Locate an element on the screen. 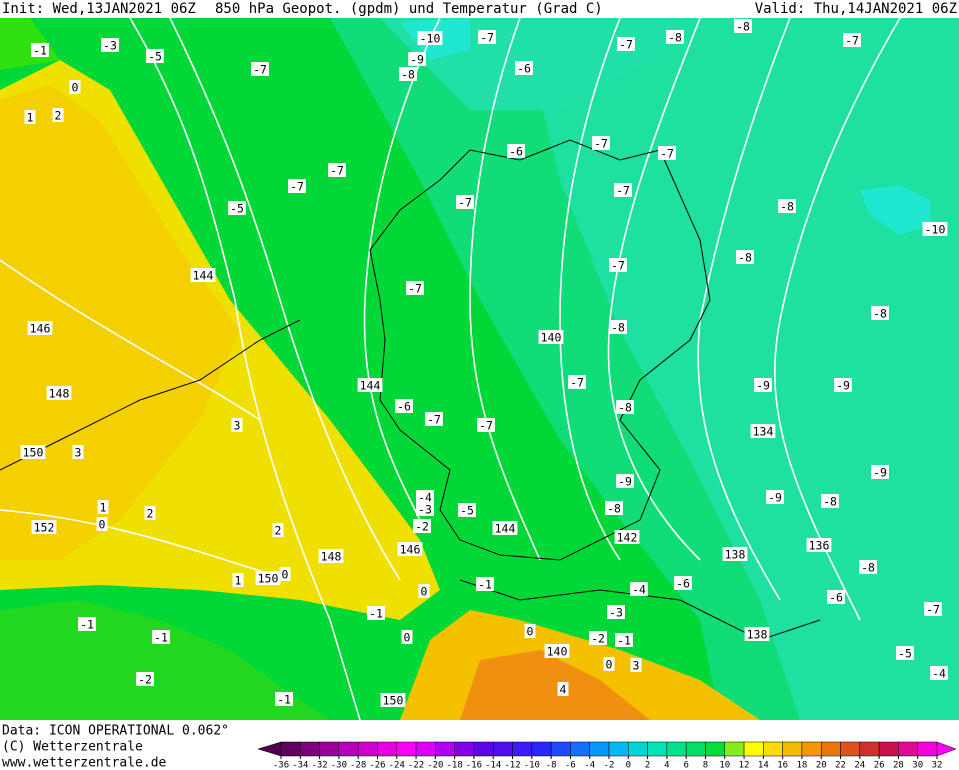 The height and width of the screenshot is (770, 959). colorbar-arrow is located at coordinates (269, 749).